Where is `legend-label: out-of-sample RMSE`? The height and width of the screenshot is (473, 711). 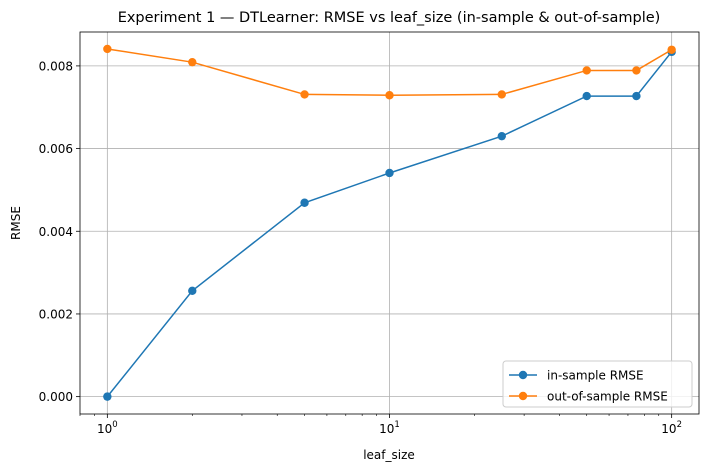
legend-label: out-of-sample RMSE is located at coordinates (607, 397).